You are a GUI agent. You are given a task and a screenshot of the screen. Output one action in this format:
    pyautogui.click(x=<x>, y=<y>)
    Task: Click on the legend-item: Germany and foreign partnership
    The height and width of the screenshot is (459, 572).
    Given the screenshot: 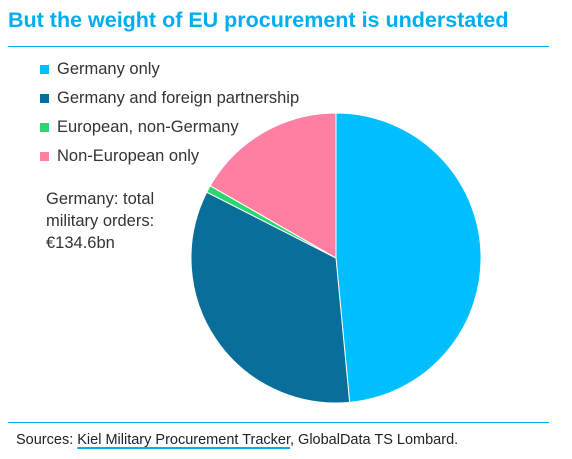 What is the action you would take?
    pyautogui.click(x=169, y=98)
    